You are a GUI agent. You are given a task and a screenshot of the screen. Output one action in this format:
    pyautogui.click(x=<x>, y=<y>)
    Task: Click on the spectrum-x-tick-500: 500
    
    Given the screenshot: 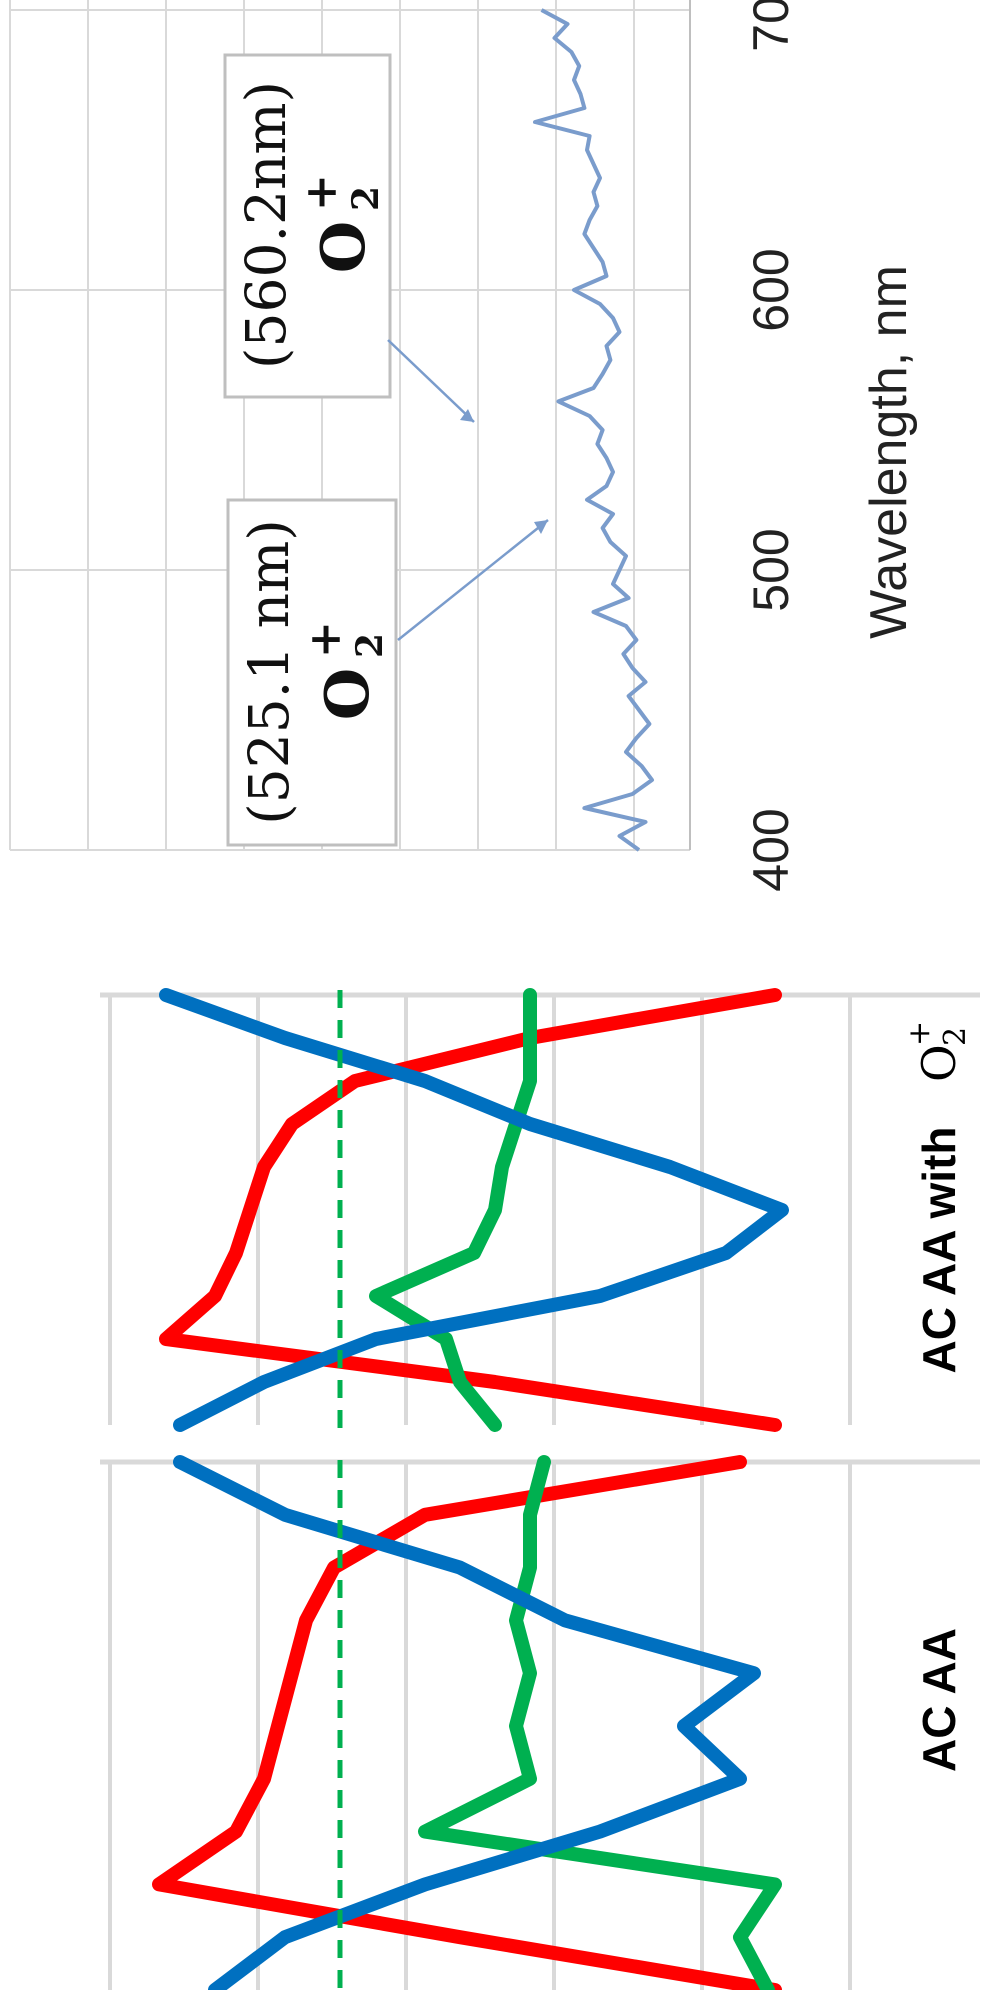 What is the action you would take?
    pyautogui.click(x=771, y=569)
    